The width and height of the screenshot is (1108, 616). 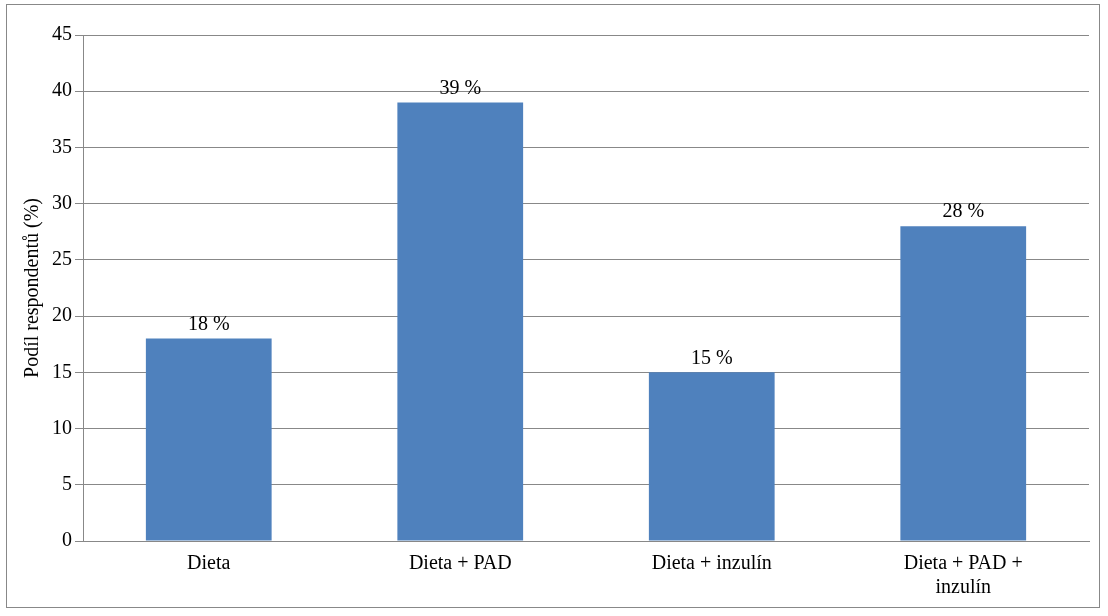 I want to click on y-tick-label: 15, so click(x=62, y=370).